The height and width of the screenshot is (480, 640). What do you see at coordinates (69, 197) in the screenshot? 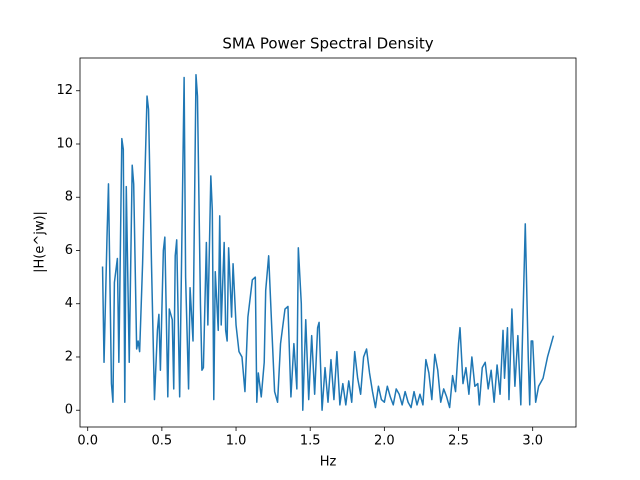
I see `y-tick-label: 8` at bounding box center [69, 197].